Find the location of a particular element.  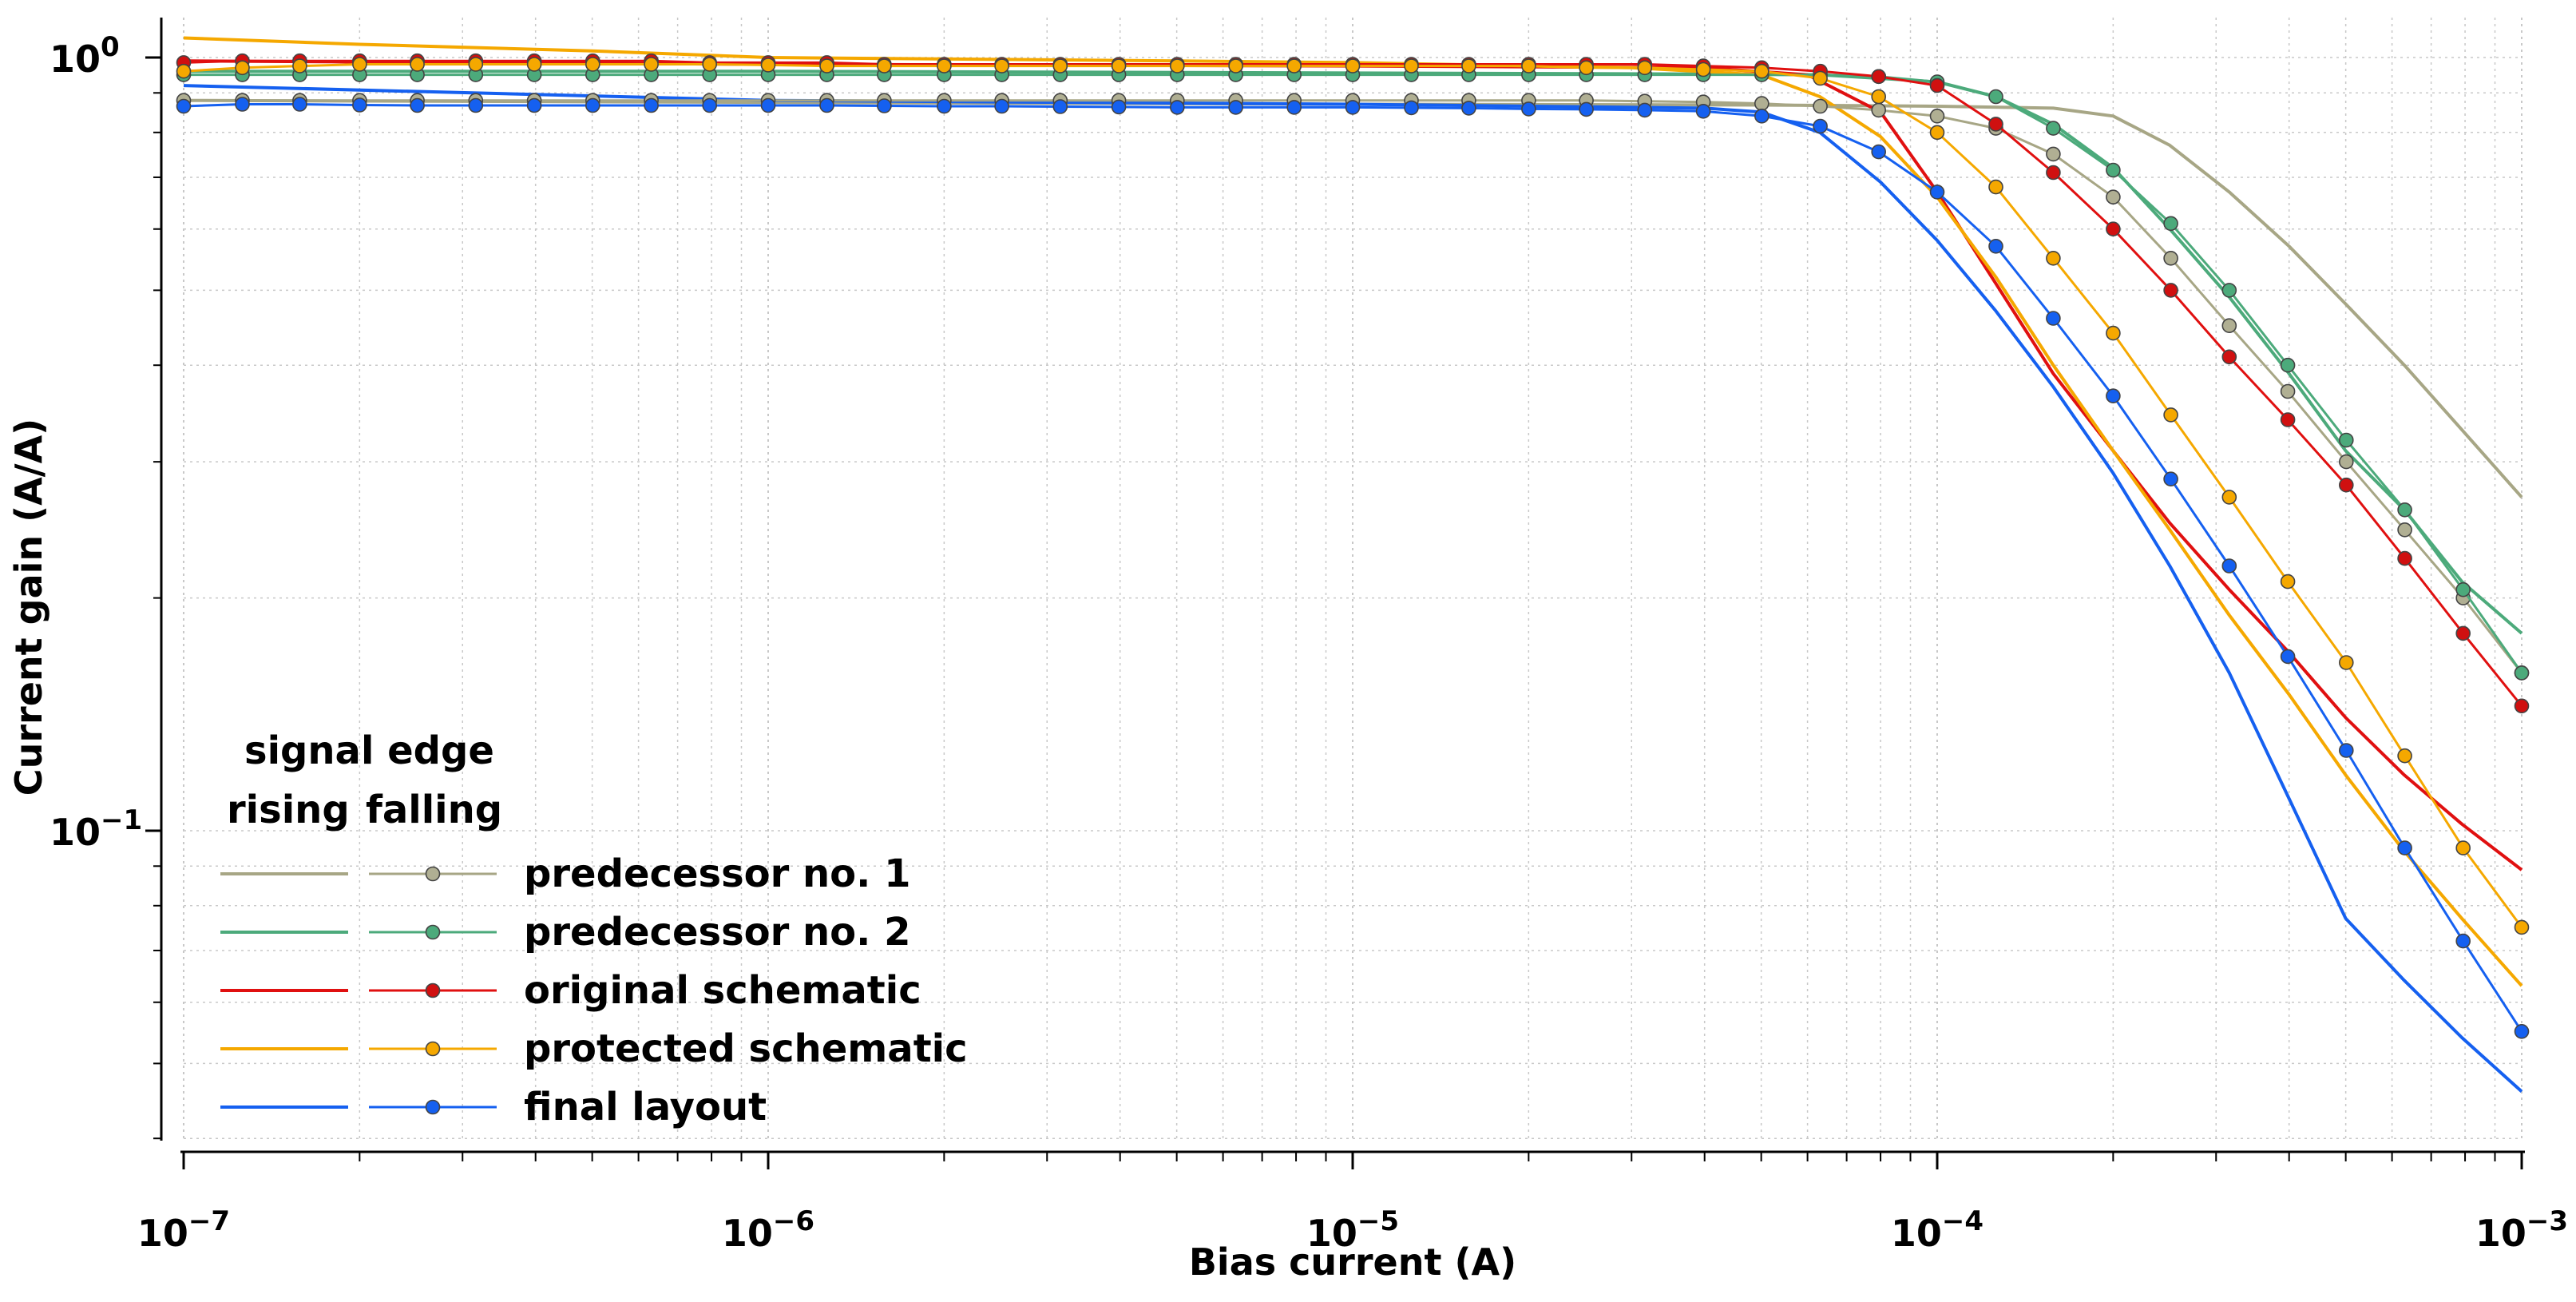

x-tick-label: 10⁻⁵ is located at coordinates (1352, 1230).